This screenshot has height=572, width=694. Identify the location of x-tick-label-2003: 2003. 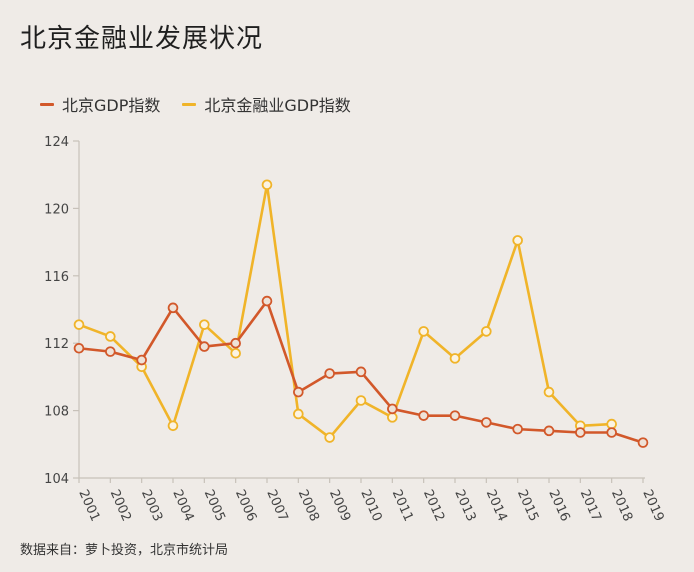
(151, 506).